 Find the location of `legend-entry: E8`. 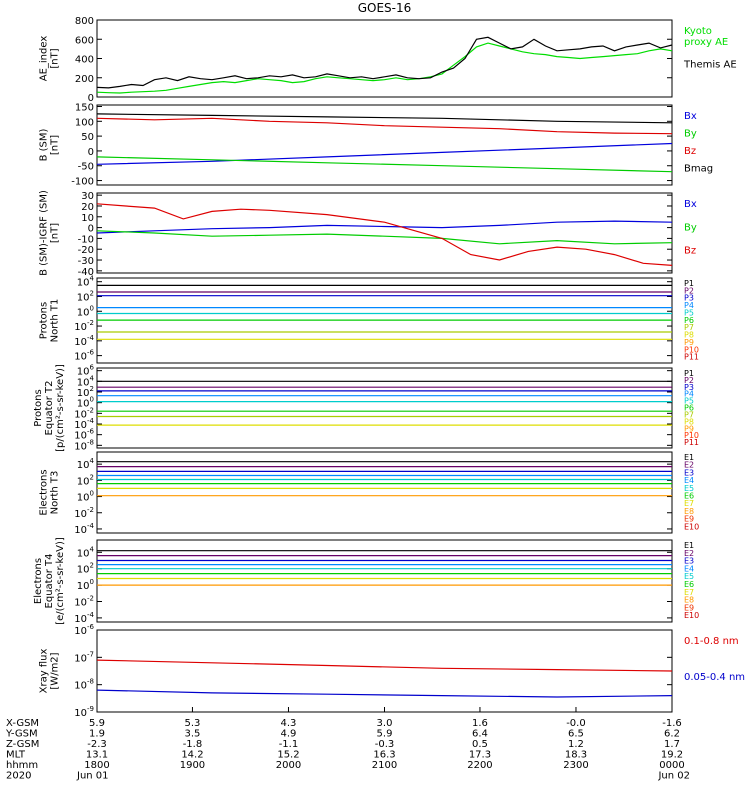

legend-entry: E8 is located at coordinates (689, 511).